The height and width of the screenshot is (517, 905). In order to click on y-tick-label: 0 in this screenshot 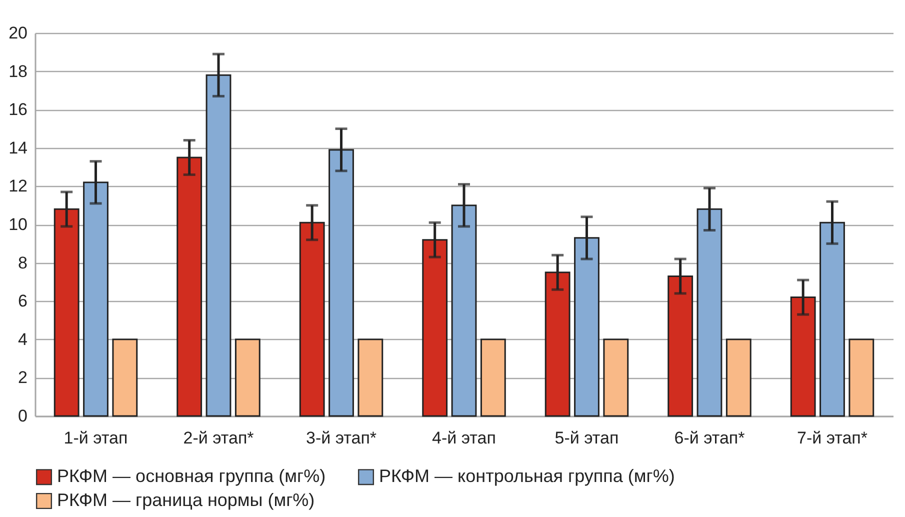, I will do `click(23, 416)`.